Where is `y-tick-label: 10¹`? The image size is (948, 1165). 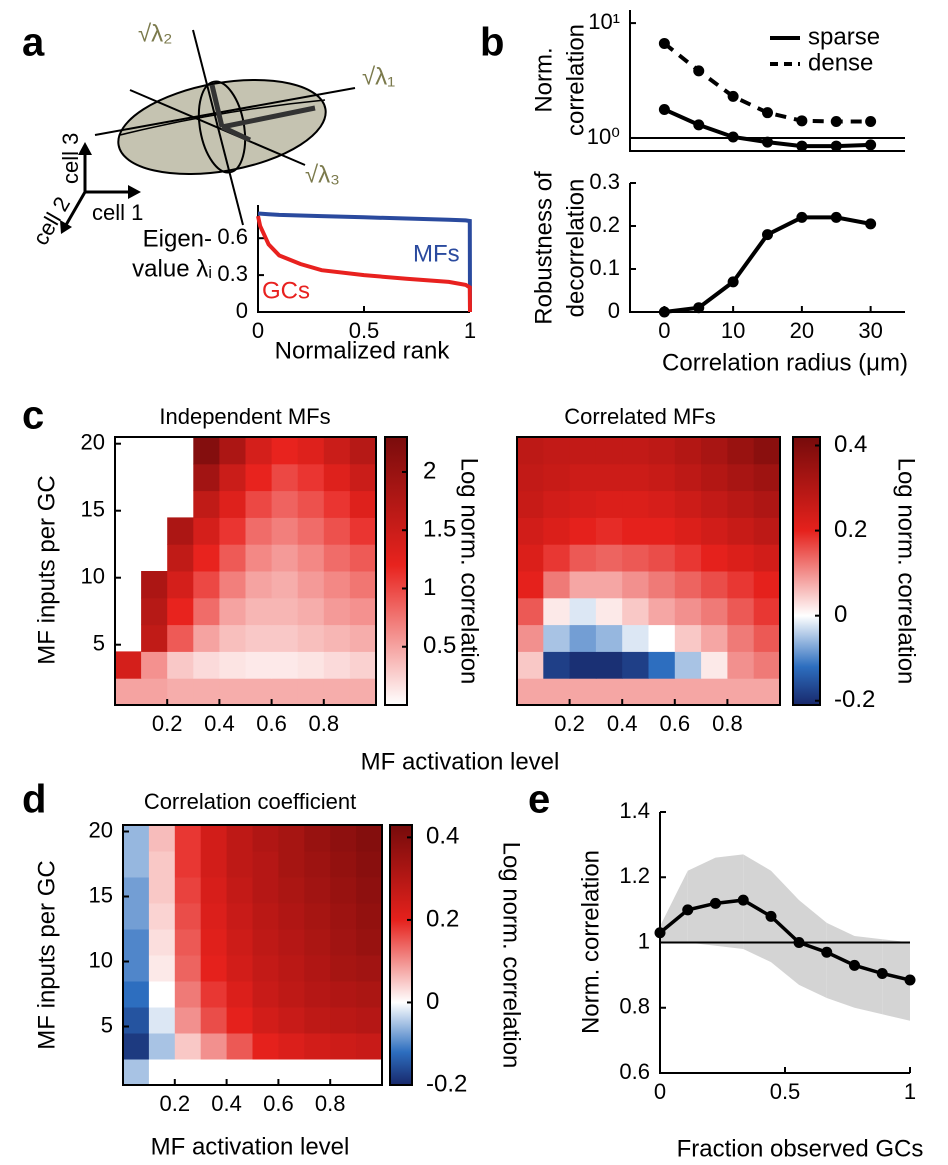
y-tick-label: 10¹ is located at coordinates (604, 21).